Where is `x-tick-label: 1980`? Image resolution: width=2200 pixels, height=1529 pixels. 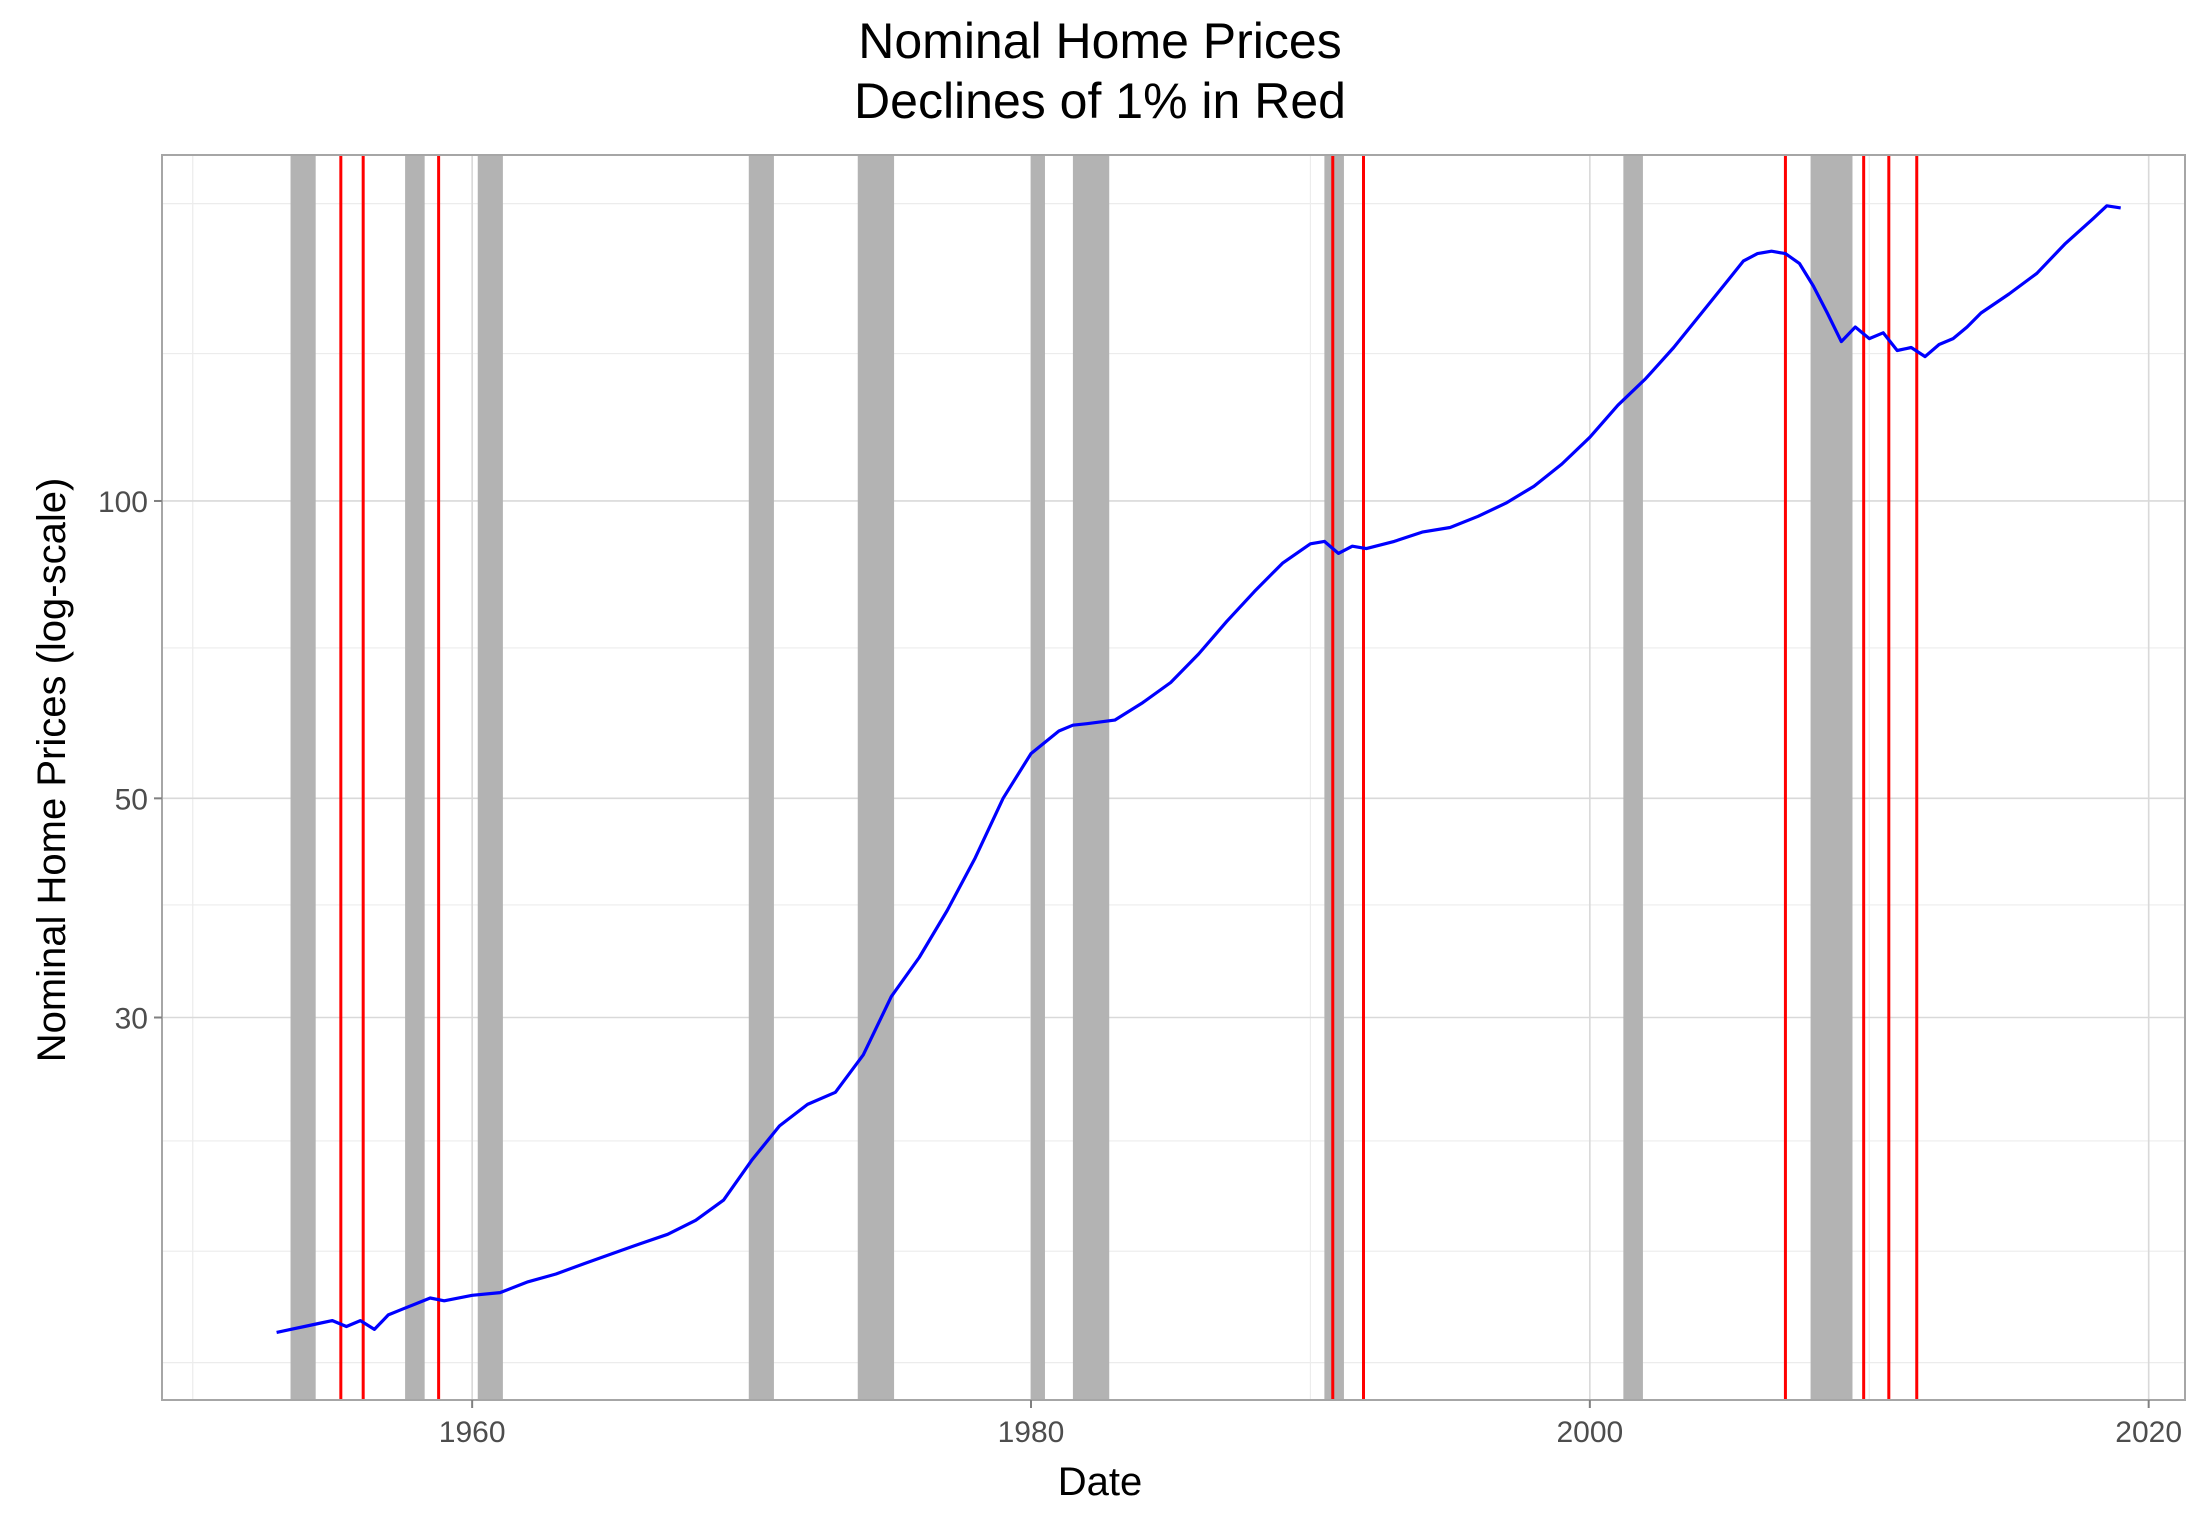
x-tick-label: 1980 is located at coordinates (1031, 1432).